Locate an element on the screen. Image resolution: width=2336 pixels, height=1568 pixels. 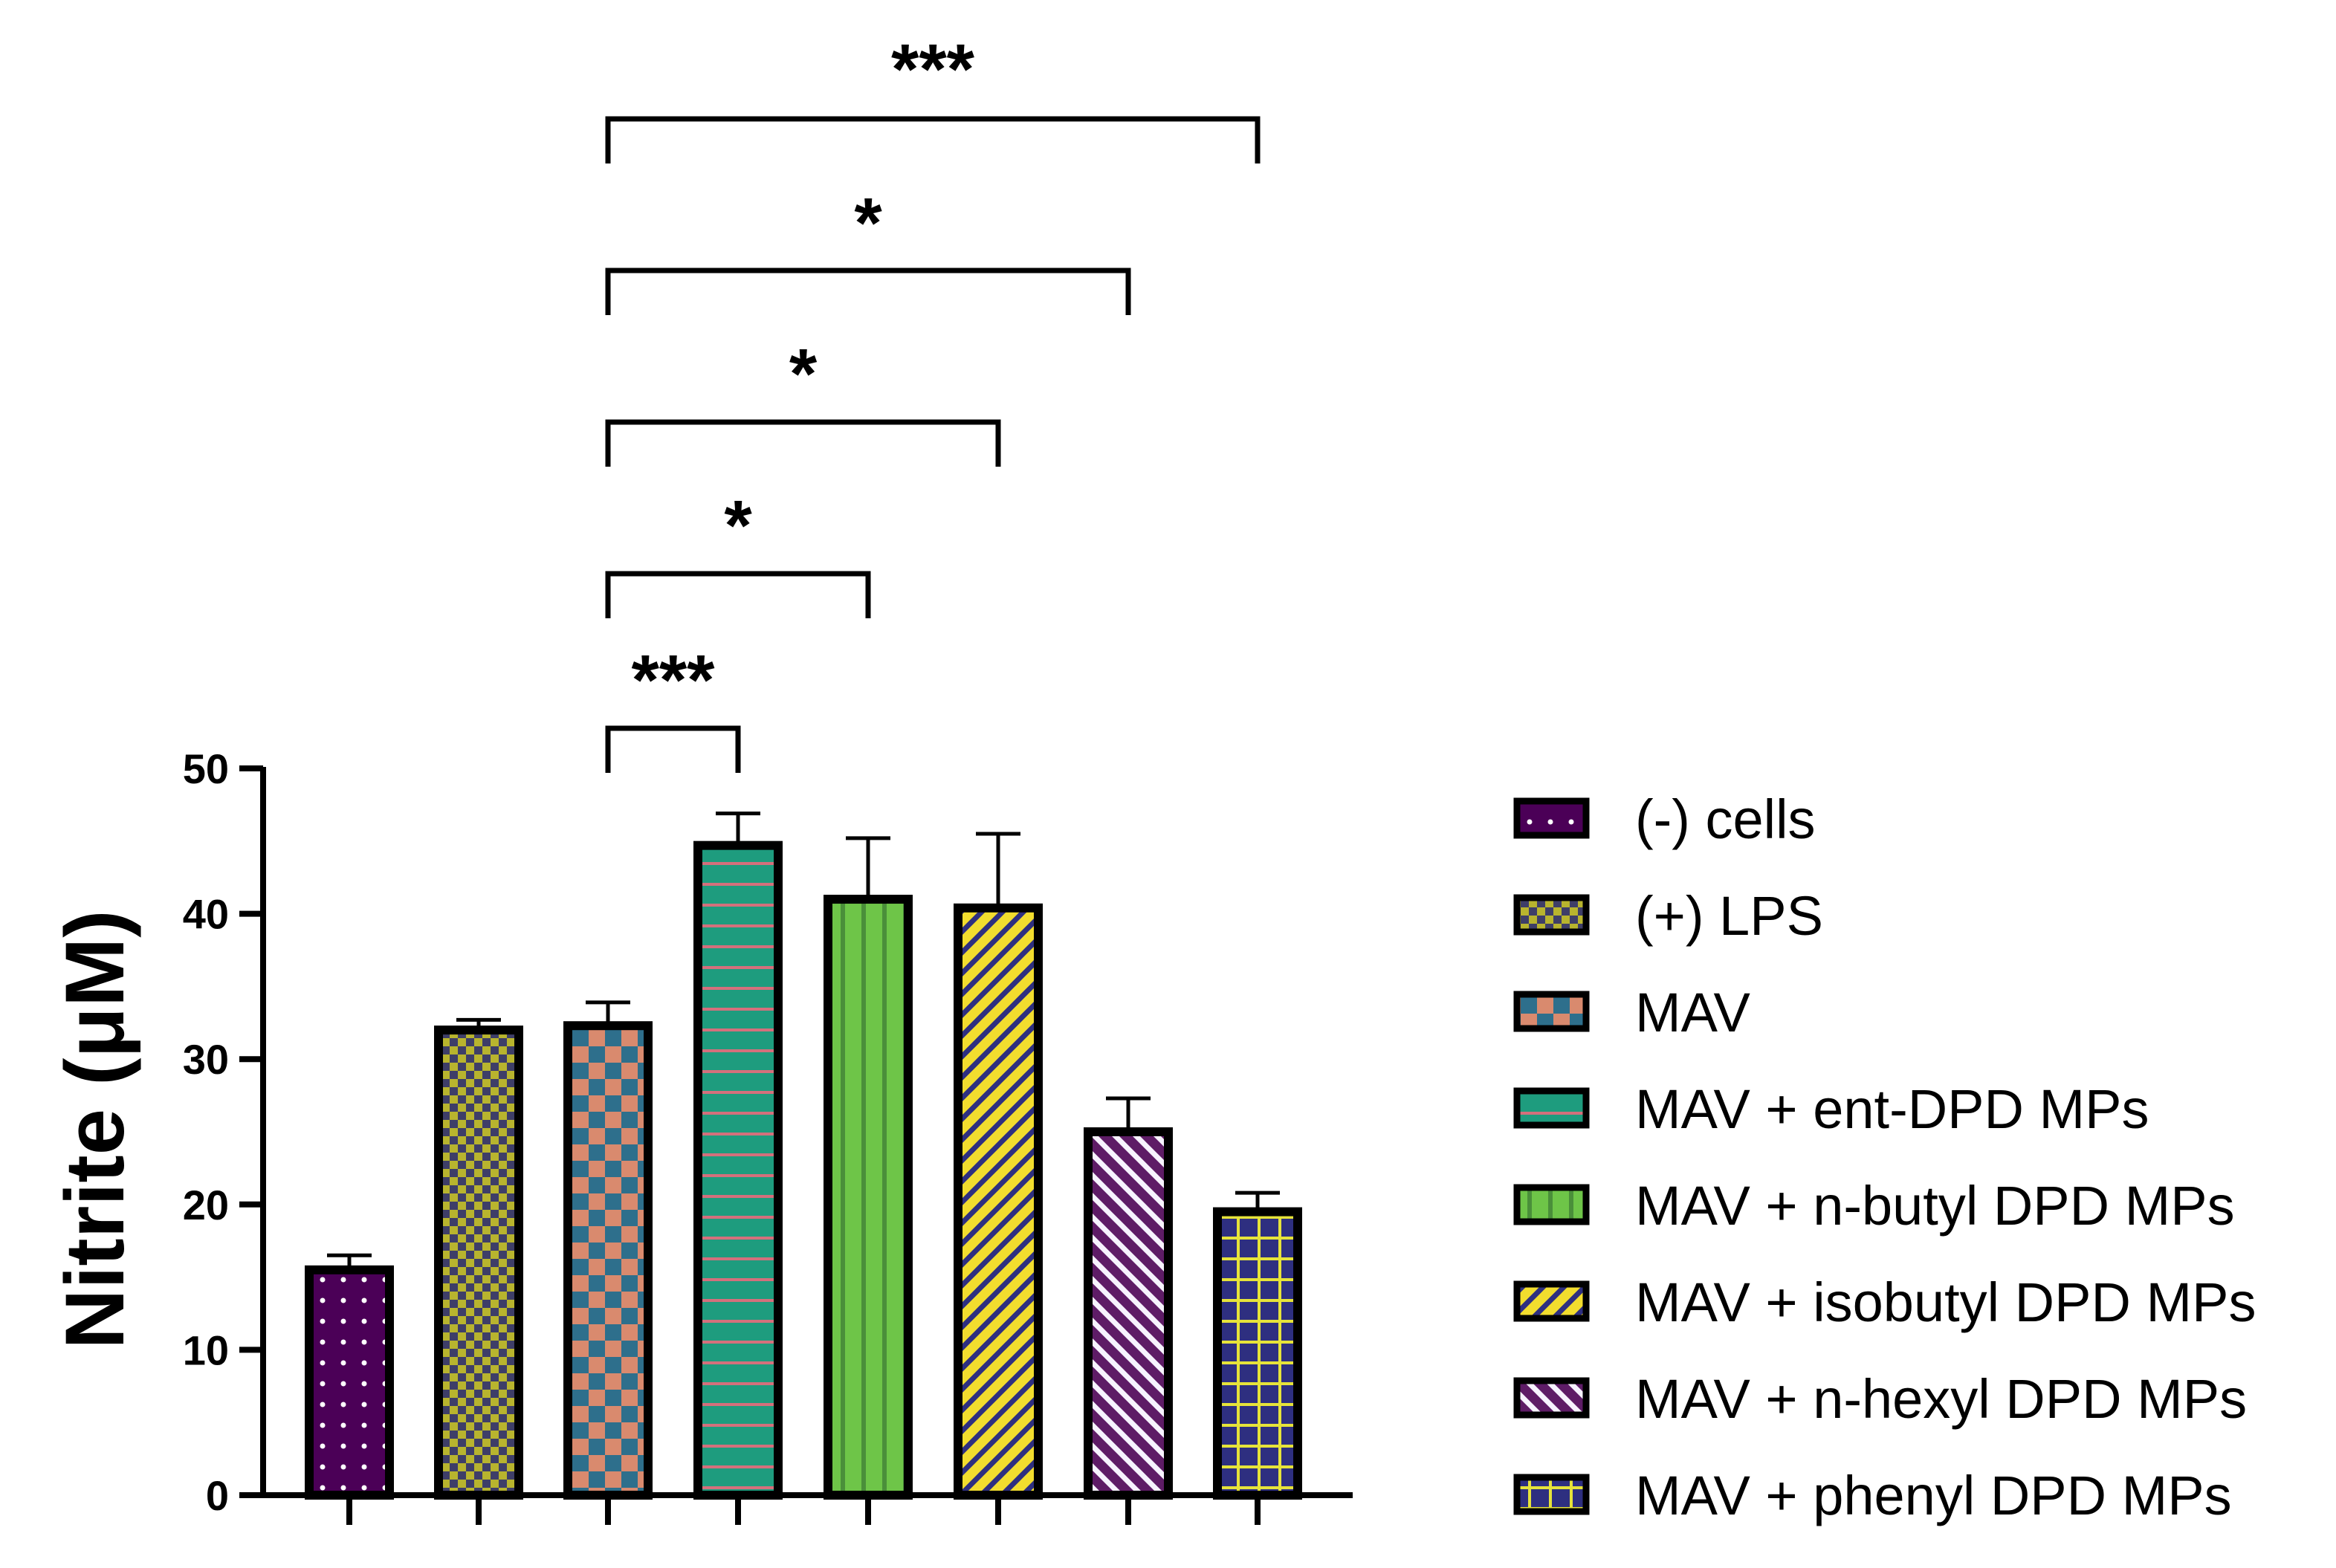
y-tick-label: 50 is located at coordinates (206, 769).